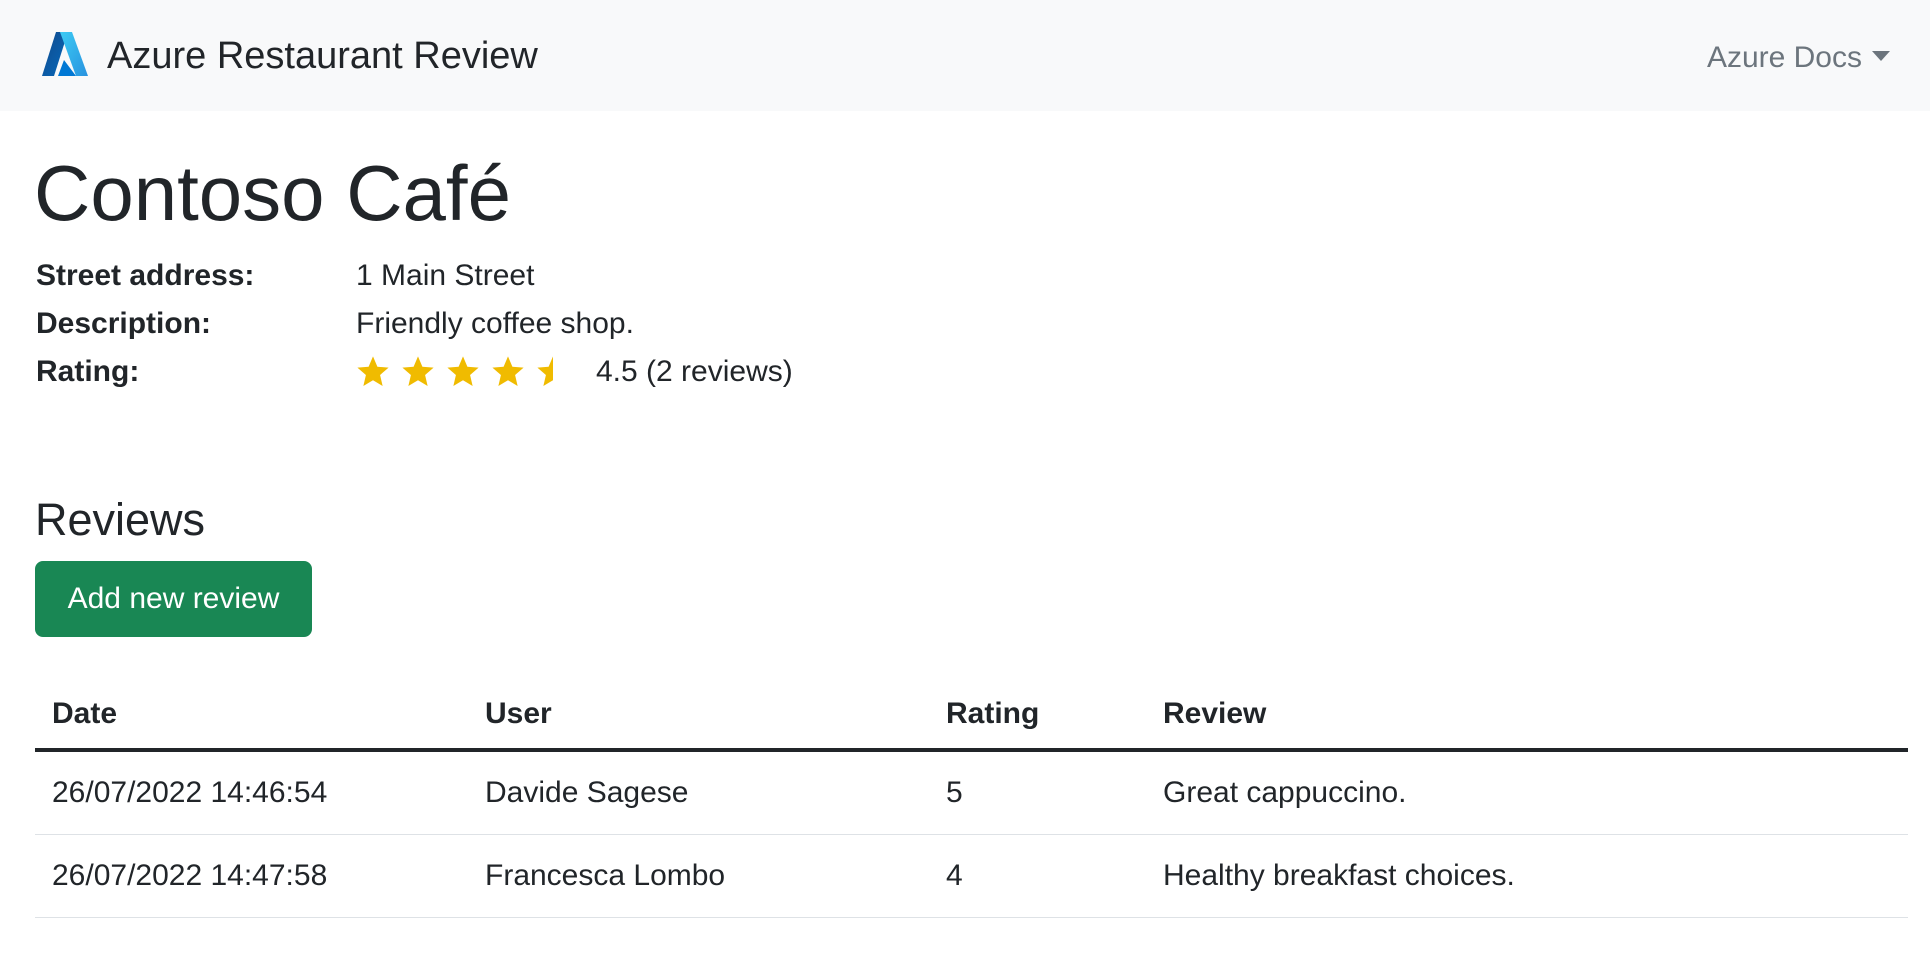 The width and height of the screenshot is (1930, 970). Describe the element at coordinates (1881, 56) in the screenshot. I see `caret-down-icon` at that location.